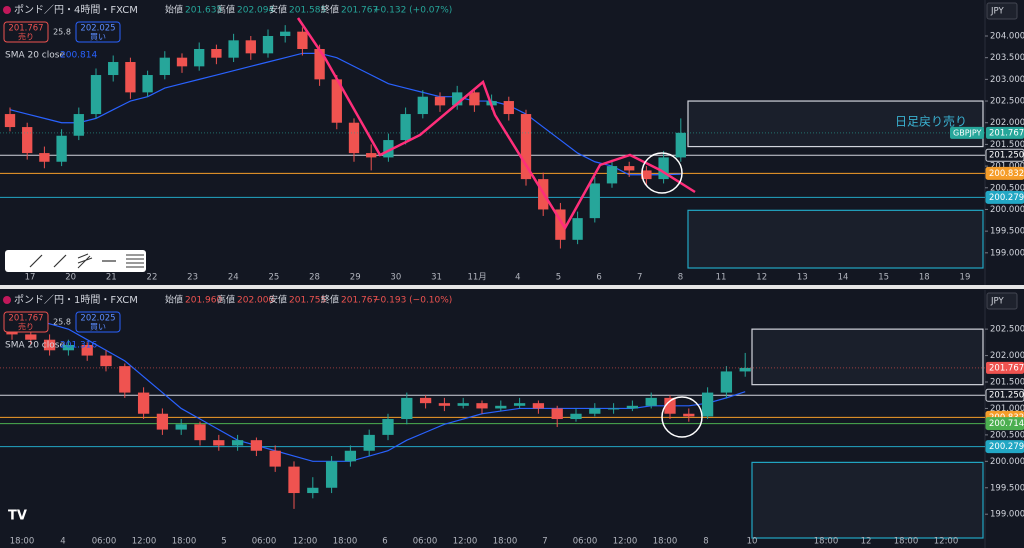 This screenshot has width=1024, height=548. What do you see at coordinates (7, 10) in the screenshot?
I see `symbol-icon` at bounding box center [7, 10].